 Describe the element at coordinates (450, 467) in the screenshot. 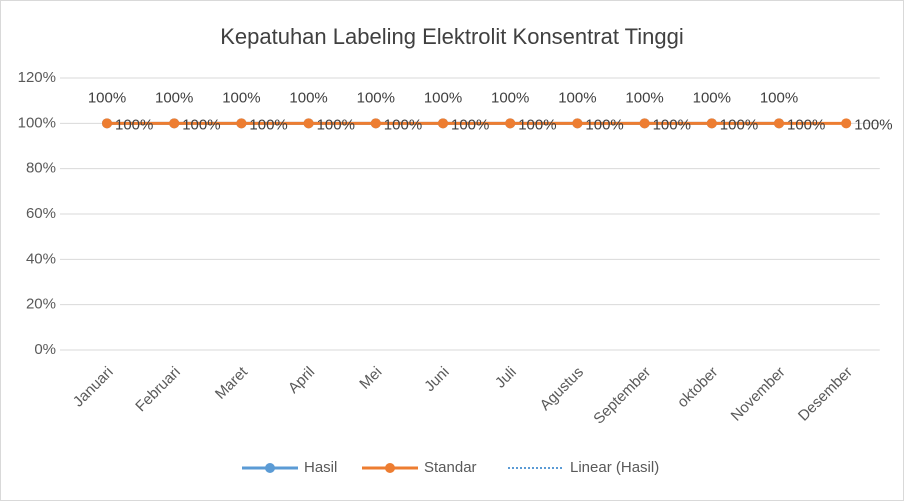

I see `legend-label: Standar` at that location.